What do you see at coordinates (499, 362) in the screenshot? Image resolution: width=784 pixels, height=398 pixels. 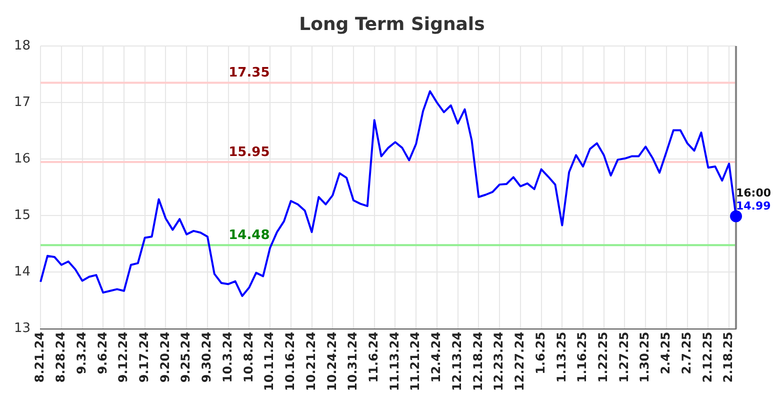 I see `x-tick-label: 12.23.24` at bounding box center [499, 362].